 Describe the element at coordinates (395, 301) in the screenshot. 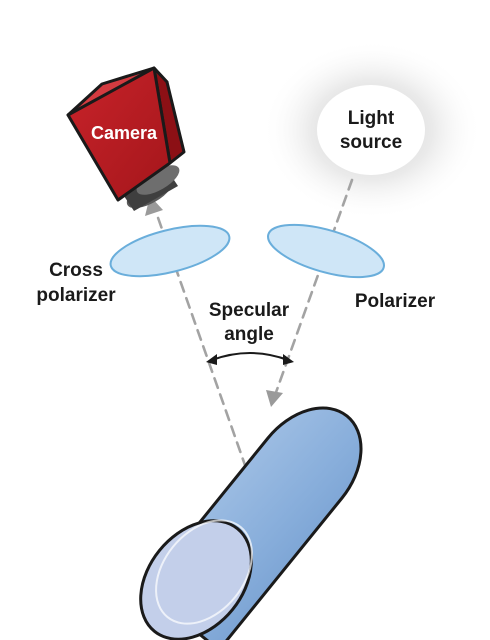

I see `polarizer-label: Polarizer` at that location.